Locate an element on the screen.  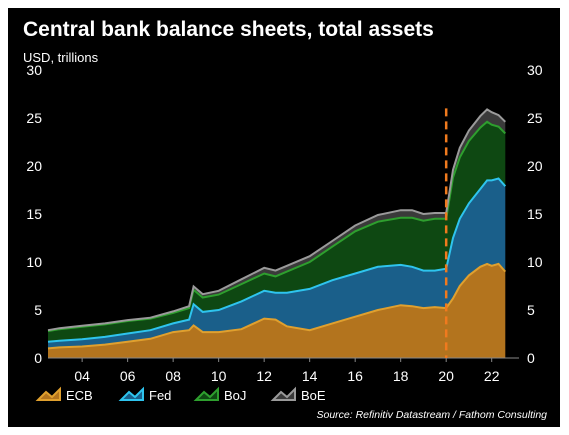
legend-item-fed: Fed is located at coordinates (144, 394).